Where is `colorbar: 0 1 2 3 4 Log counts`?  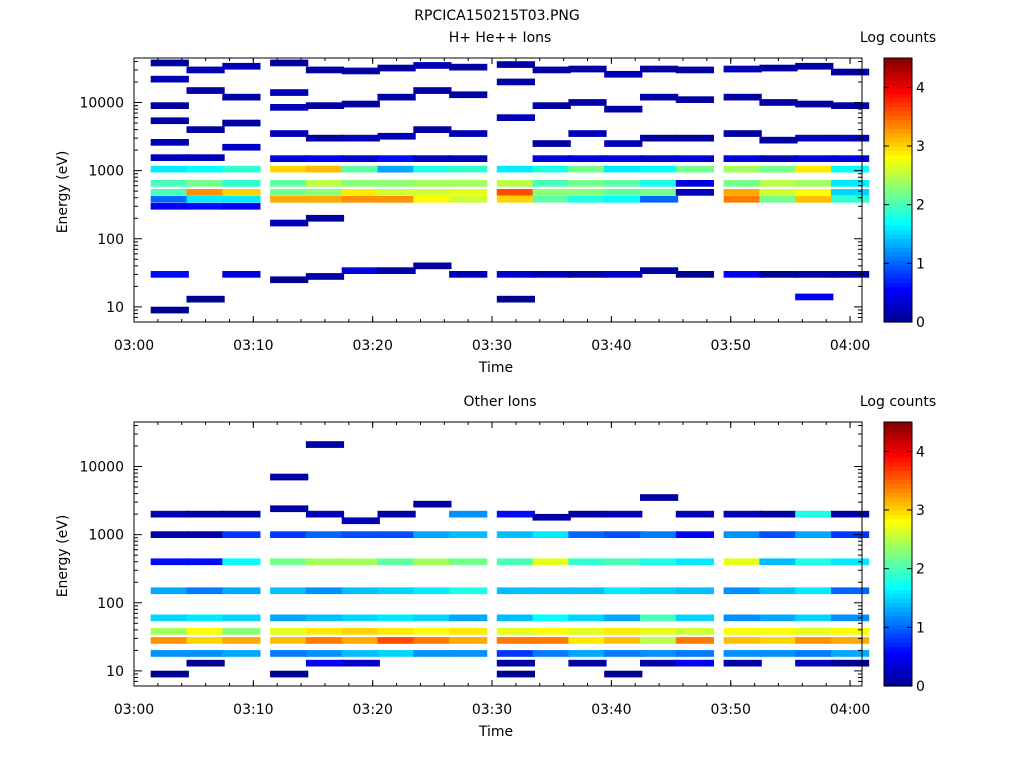
colorbar: 0 1 2 3 4 Log counts is located at coordinates (898, 180).